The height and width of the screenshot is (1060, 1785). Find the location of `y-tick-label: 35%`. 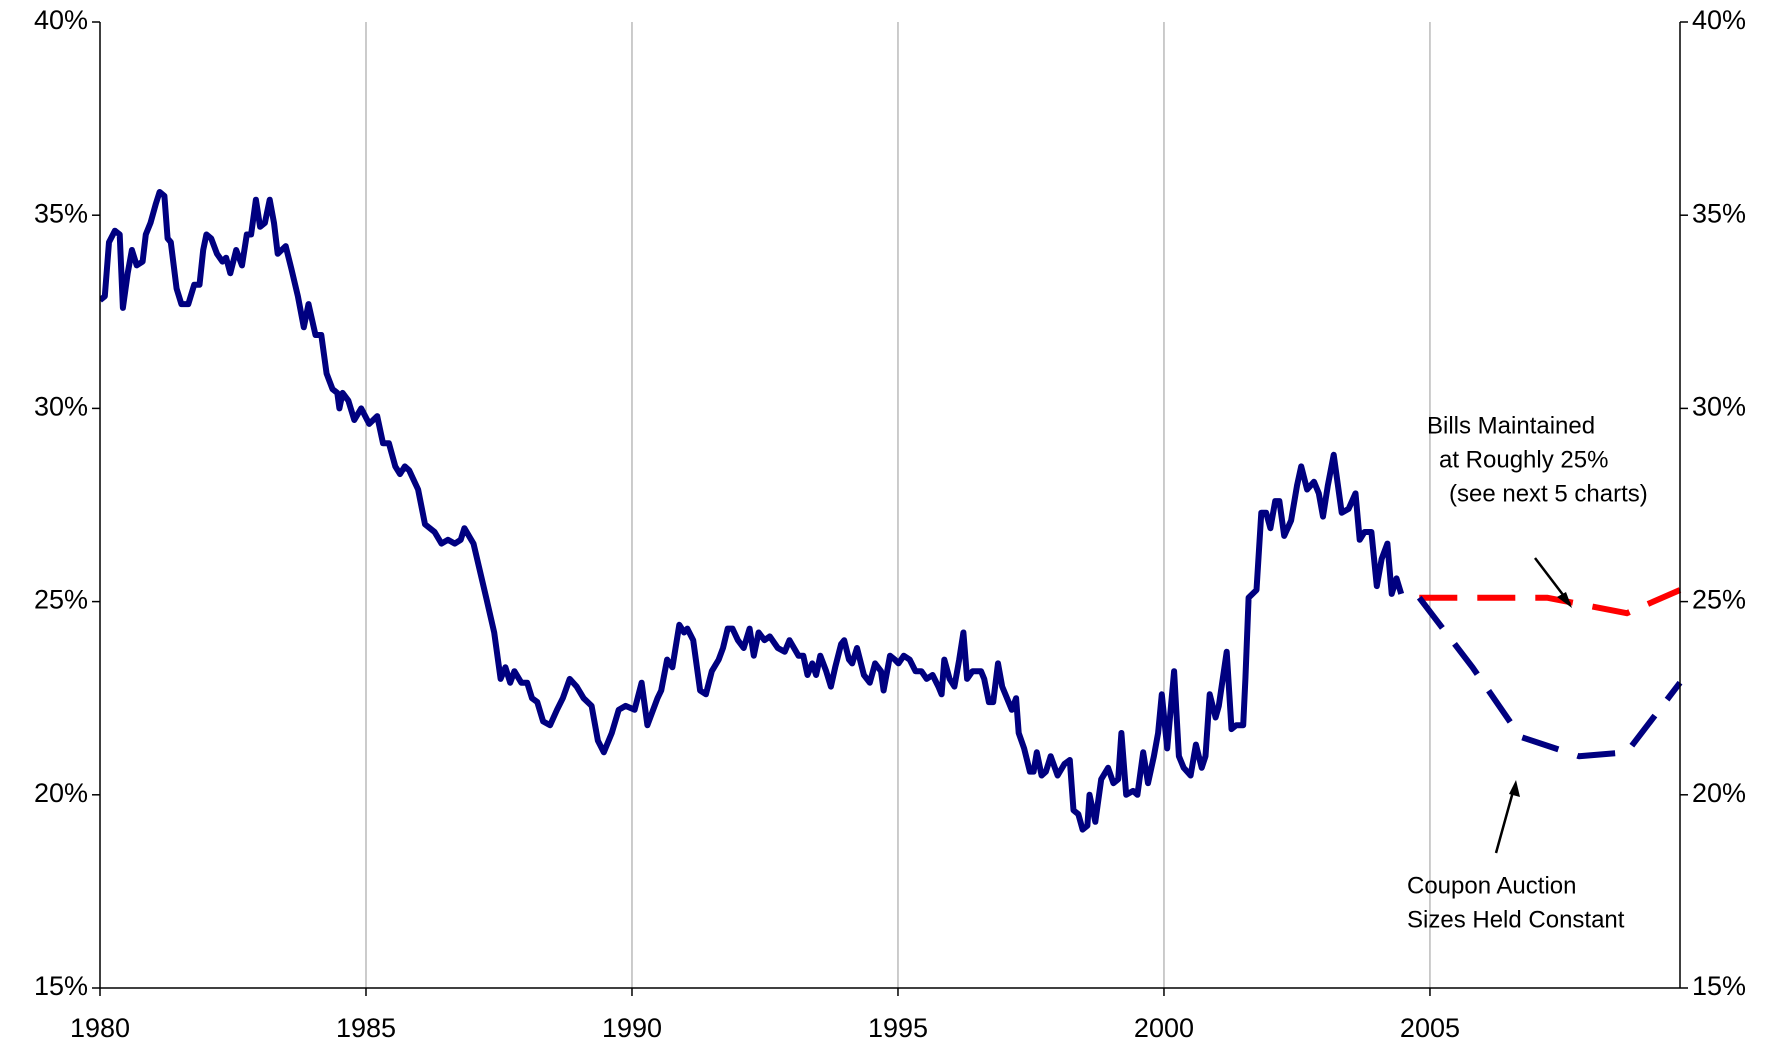

y-tick-label: 35% is located at coordinates (61, 213).